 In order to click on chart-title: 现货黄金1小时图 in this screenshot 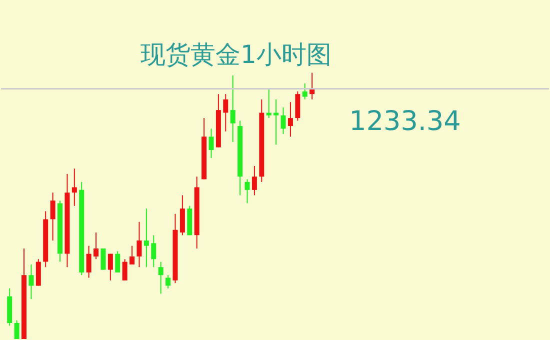, I will do `click(236, 54)`.